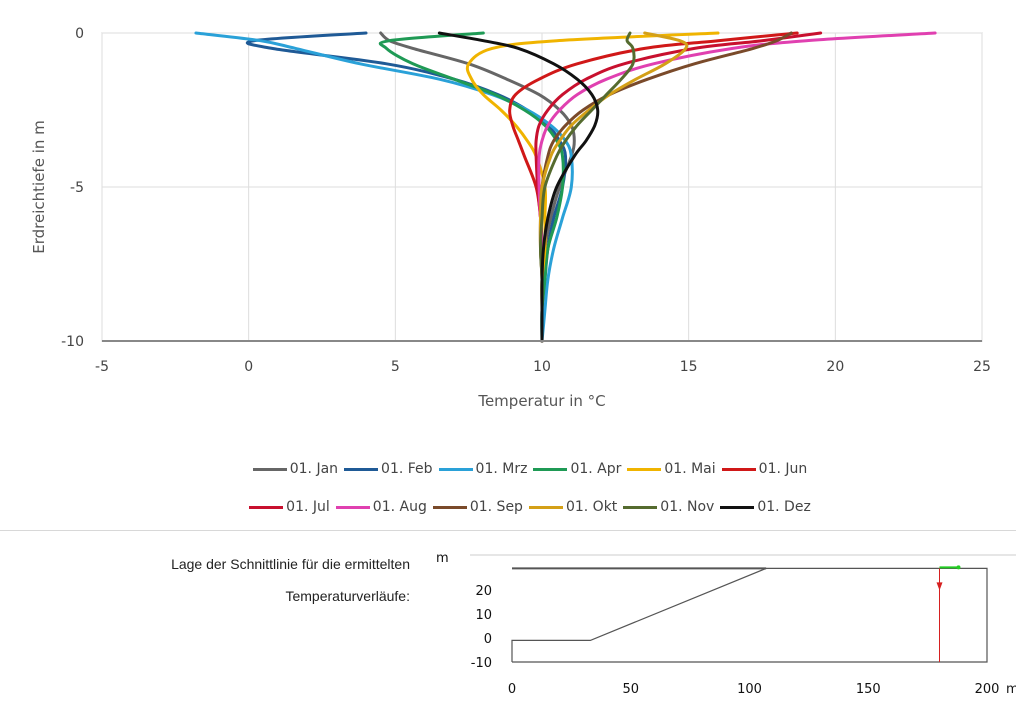 The width and height of the screenshot is (1016, 702). I want to click on legend-label: 01. Sep, so click(496, 507).